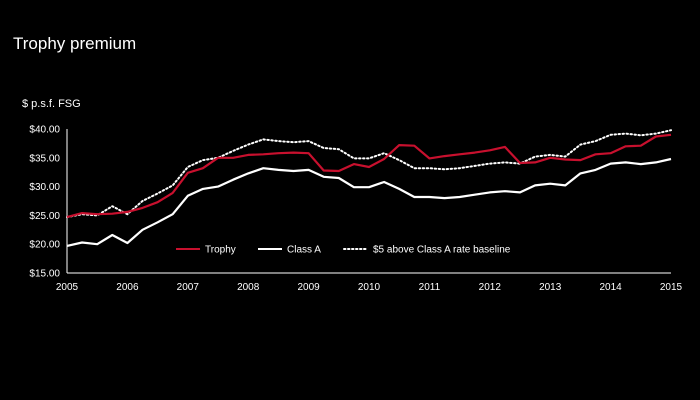  I want to click on legend-label: Class A, so click(304, 250).